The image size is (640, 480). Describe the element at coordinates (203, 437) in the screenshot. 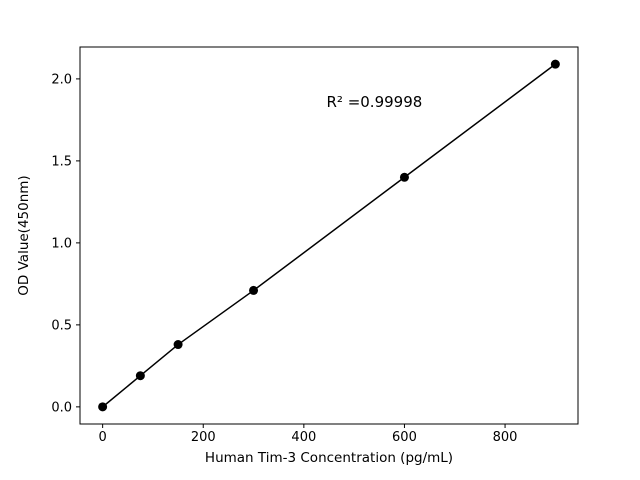

I see `x-tick-label: 200` at that location.